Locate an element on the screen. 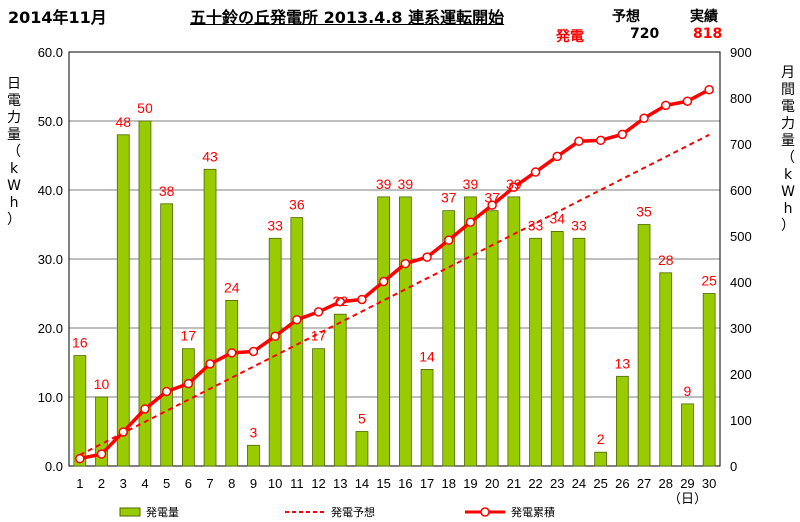 The image size is (800, 522). x-tick-label: 13 is located at coordinates (340, 483).